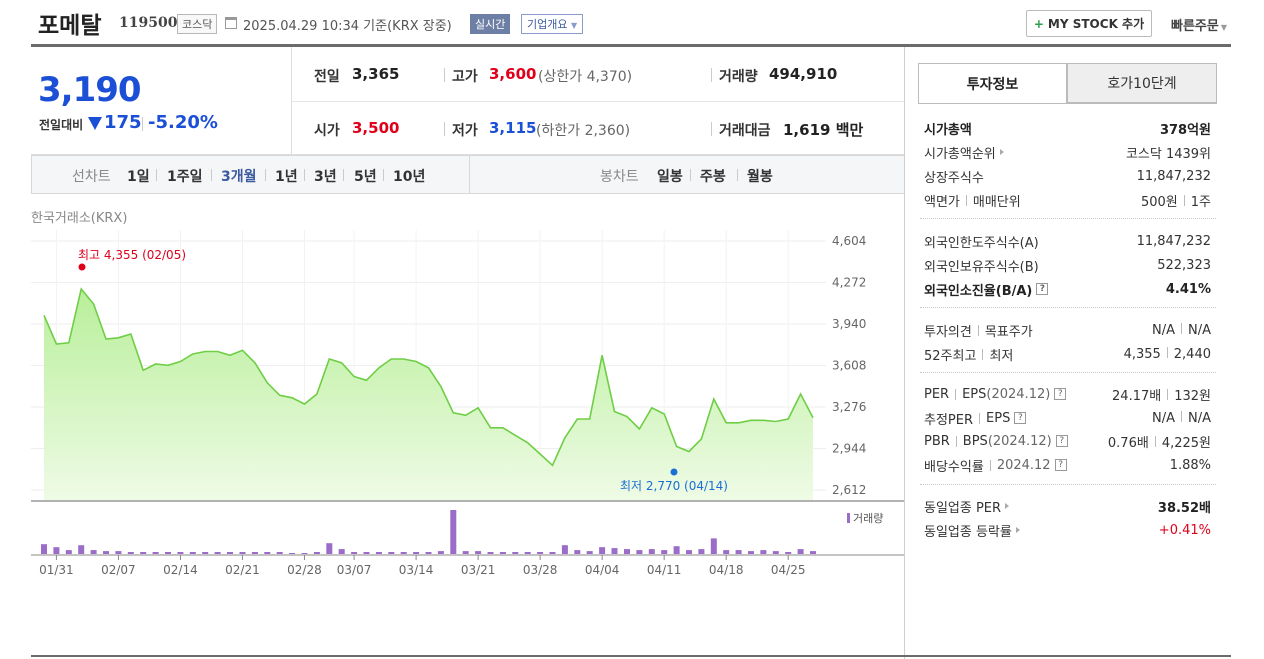  I want to click on est-per-label-wrap: 추정PER EPS?, so click(975, 418).